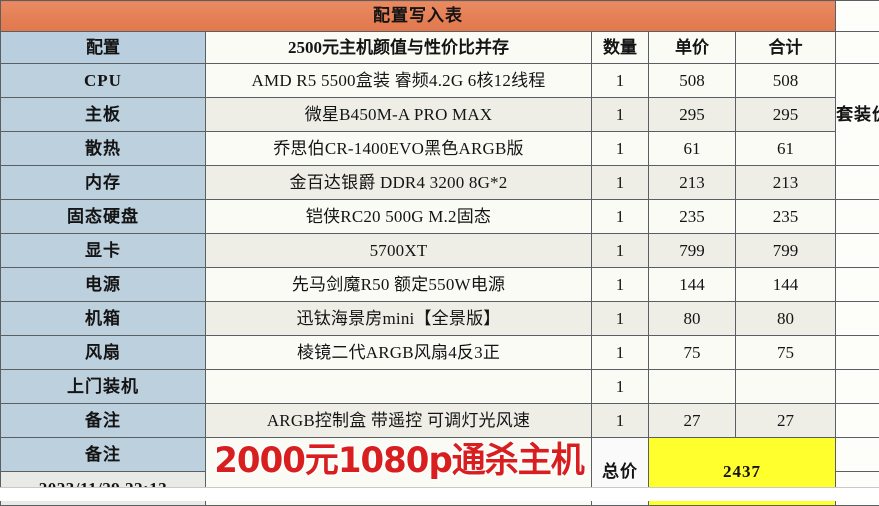 This screenshot has height=506, width=879. Describe the element at coordinates (786, 115) in the screenshot. I see `row-total: 295` at that location.